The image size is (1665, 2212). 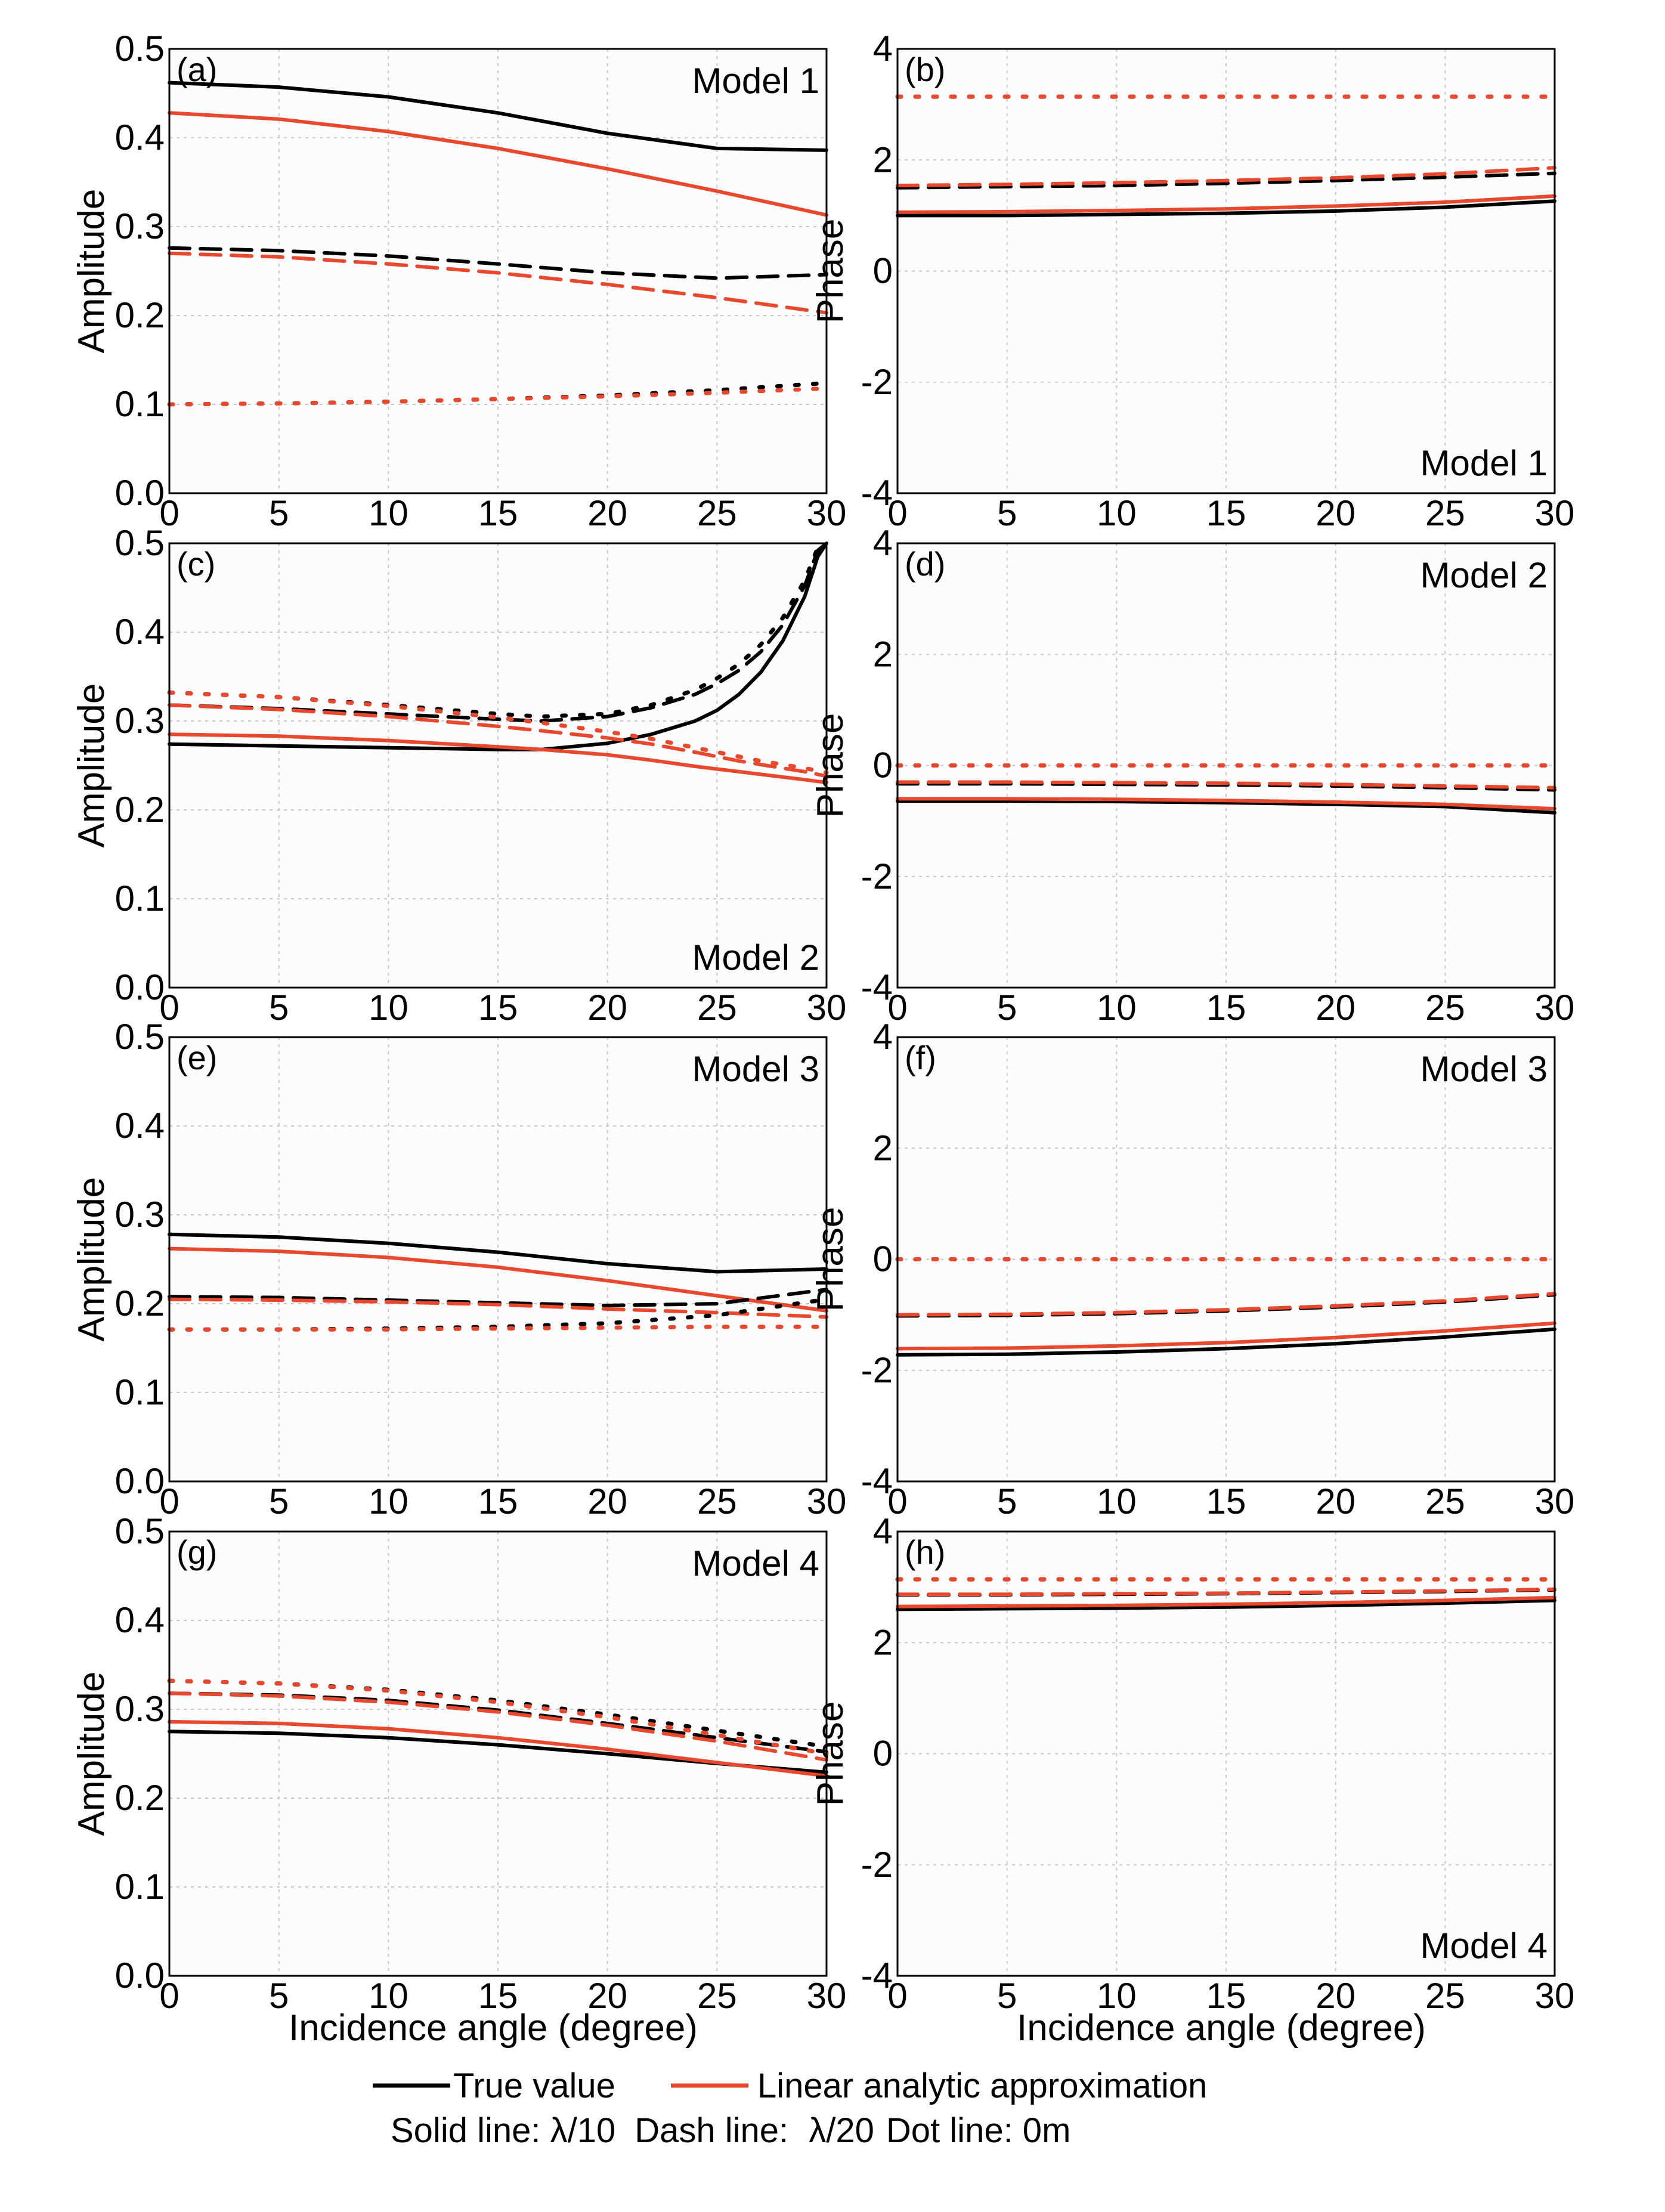 I want to click on legend-note-dash-prefix: Dash line:, so click(x=716, y=2130).